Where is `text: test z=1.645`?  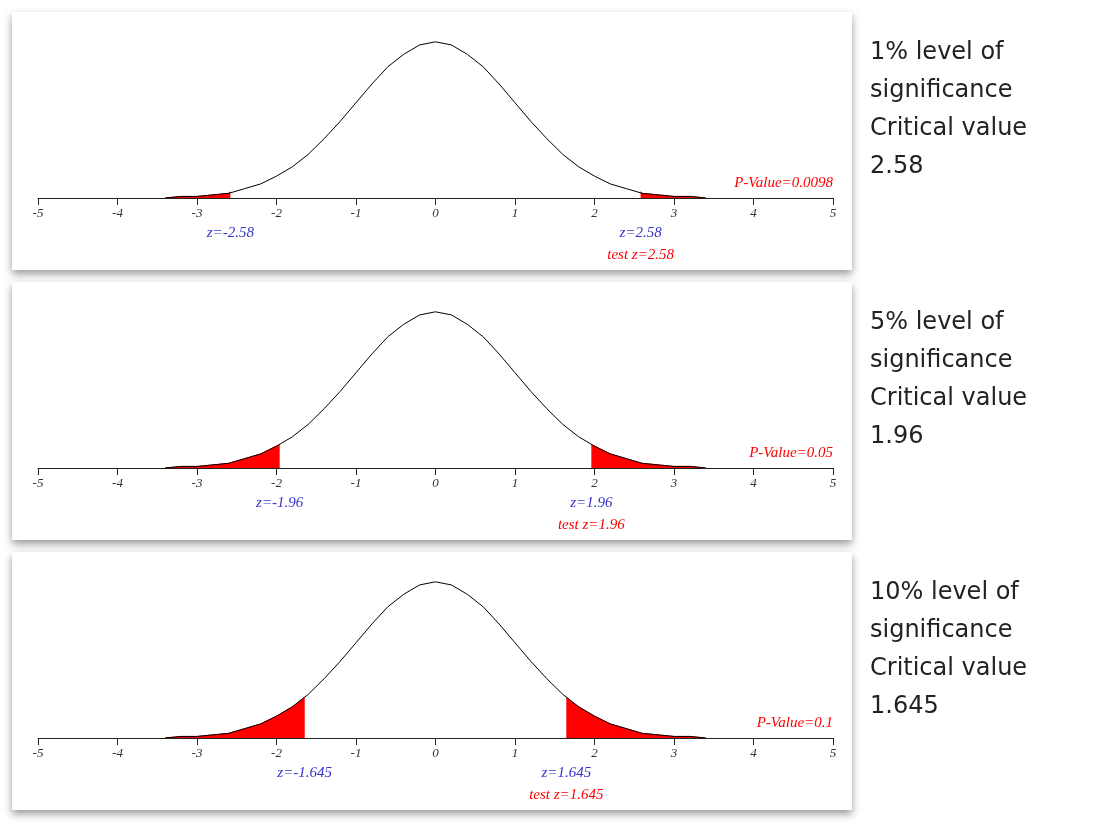
text: test z=1.645 is located at coordinates (566, 793).